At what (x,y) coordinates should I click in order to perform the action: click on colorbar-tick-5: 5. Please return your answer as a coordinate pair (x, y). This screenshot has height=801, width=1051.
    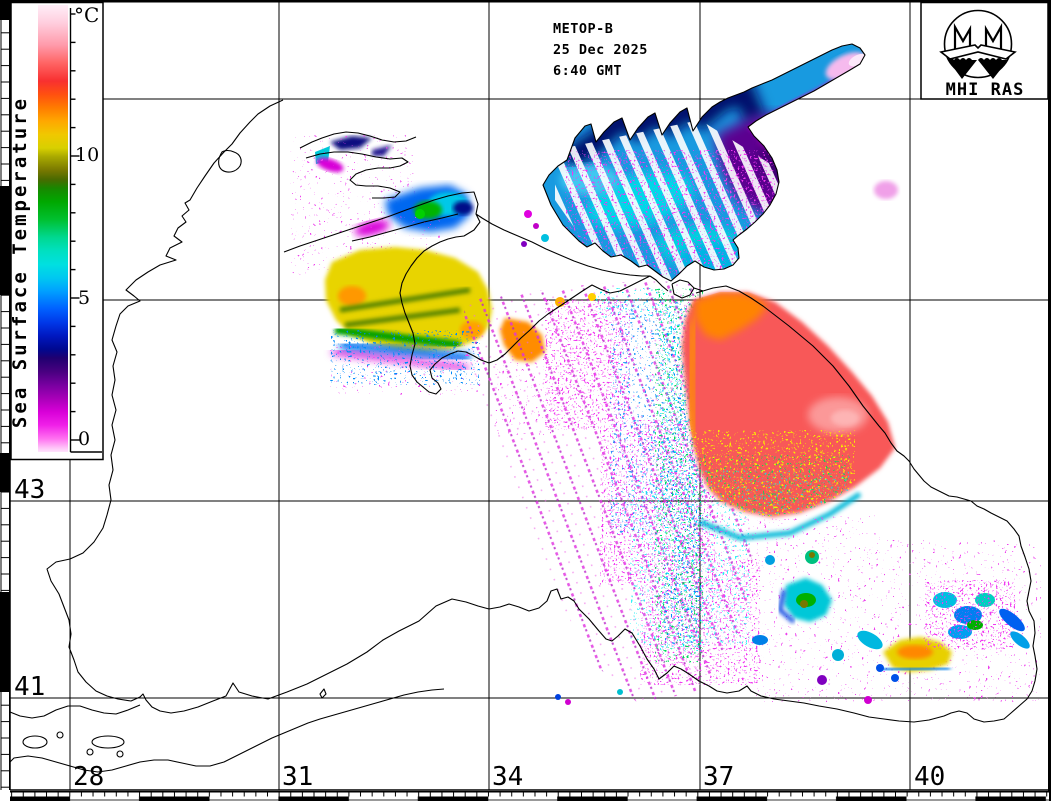
    Looking at the image, I should click on (84, 298).